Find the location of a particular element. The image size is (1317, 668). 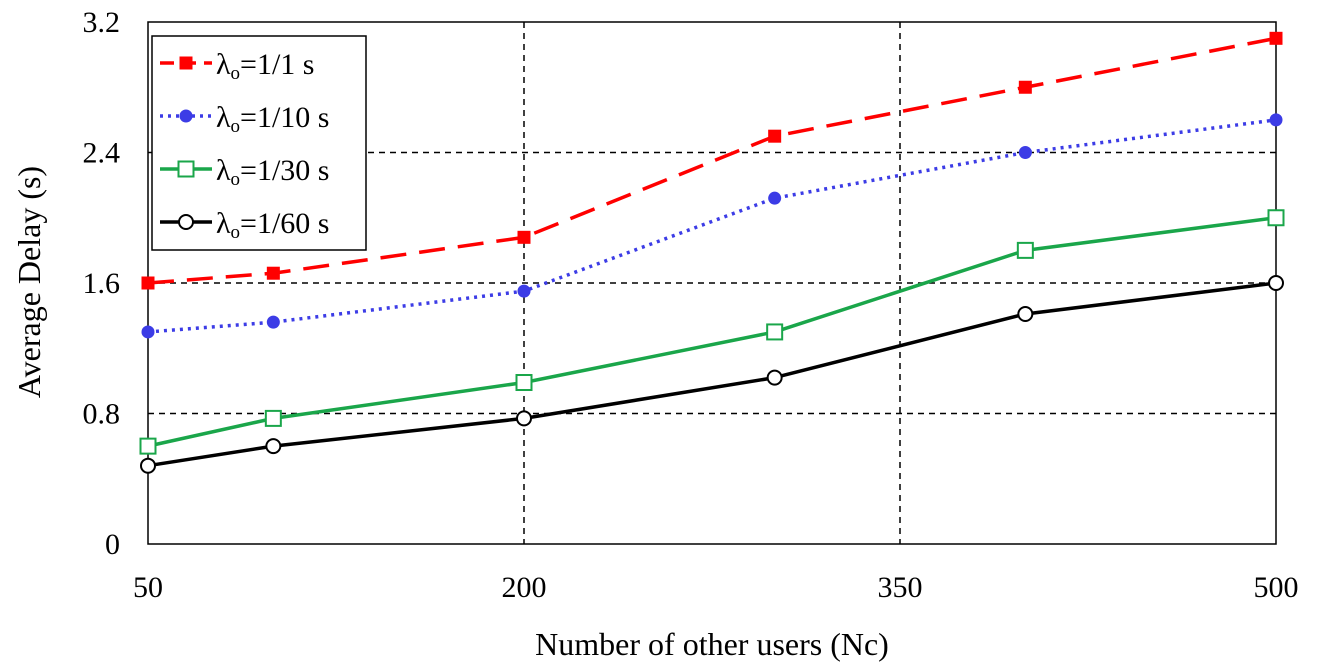

x-axis-label: Number of other users (Nc) is located at coordinates (712, 644).